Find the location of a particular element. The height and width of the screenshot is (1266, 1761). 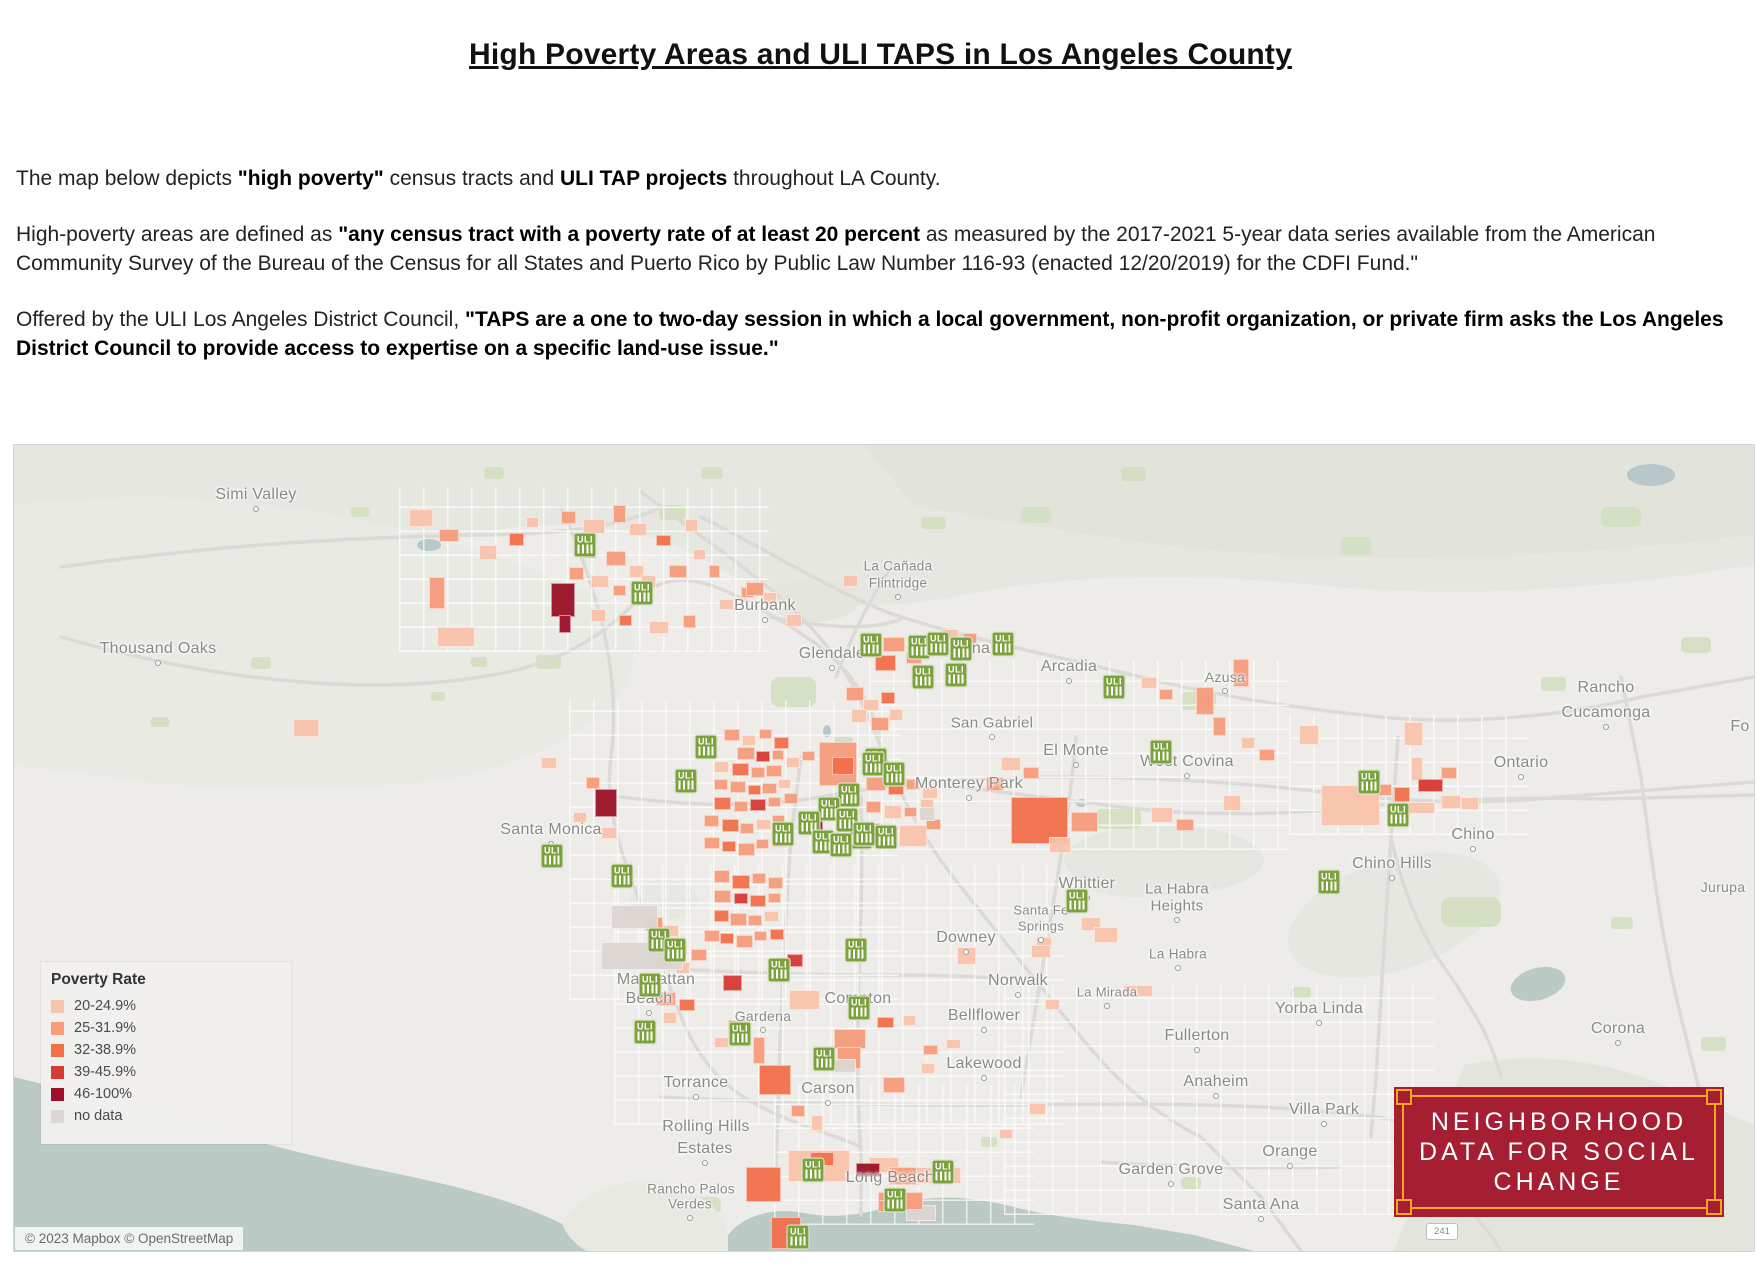

legend-item: 39-45.9% is located at coordinates (166, 1072).